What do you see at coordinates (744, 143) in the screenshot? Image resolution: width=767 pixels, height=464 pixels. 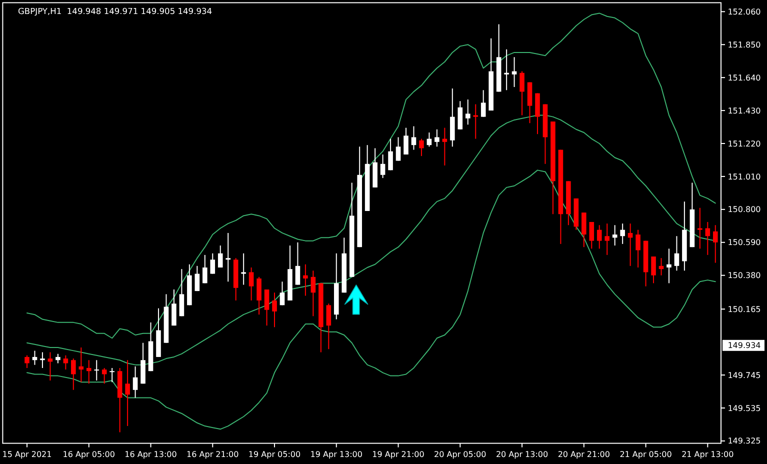 I see `y-tick-label: 151.220` at bounding box center [744, 143].